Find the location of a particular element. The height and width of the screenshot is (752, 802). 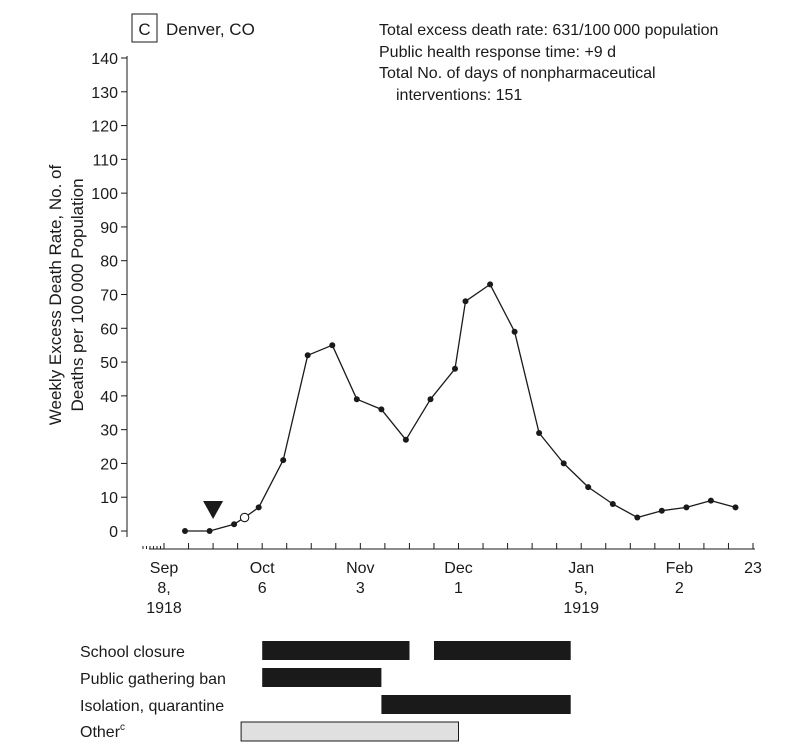

y-tick-label: 120 is located at coordinates (104, 127).